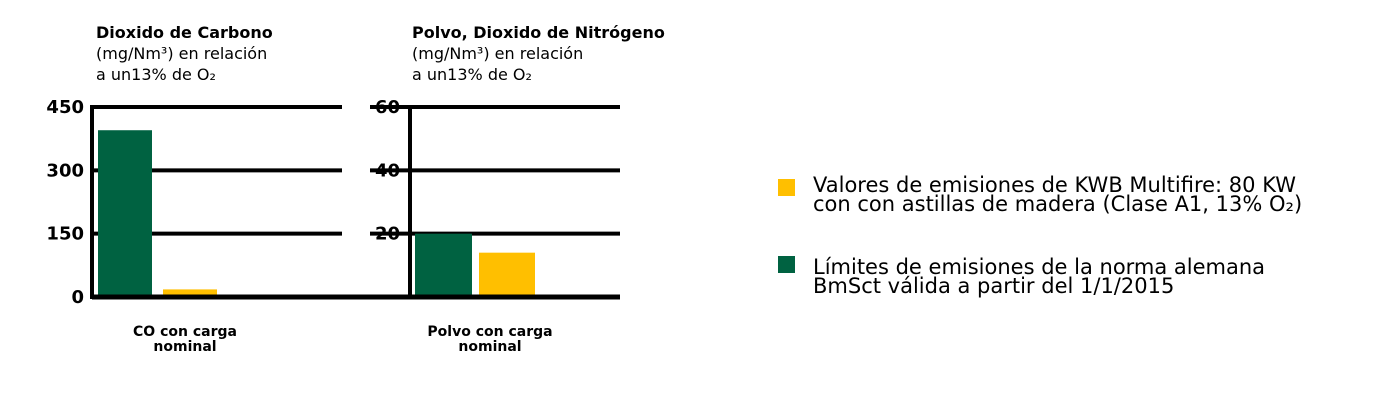  I want to click on chart1-bar-yellow, so click(190, 293).